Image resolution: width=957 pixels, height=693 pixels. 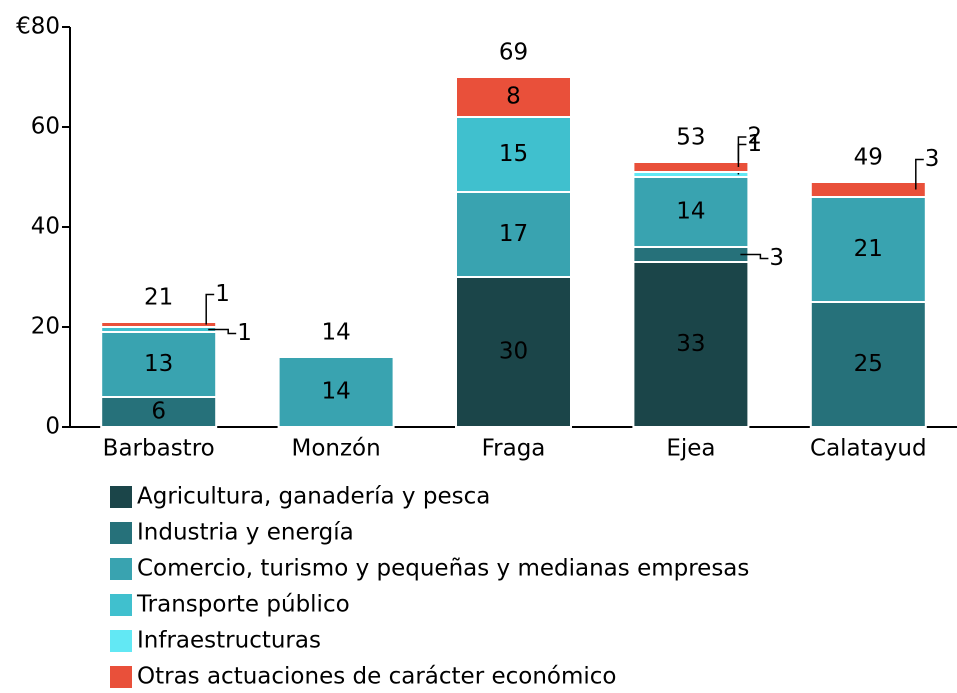 What do you see at coordinates (158, 298) in the screenshot?
I see `total-label: 21` at bounding box center [158, 298].